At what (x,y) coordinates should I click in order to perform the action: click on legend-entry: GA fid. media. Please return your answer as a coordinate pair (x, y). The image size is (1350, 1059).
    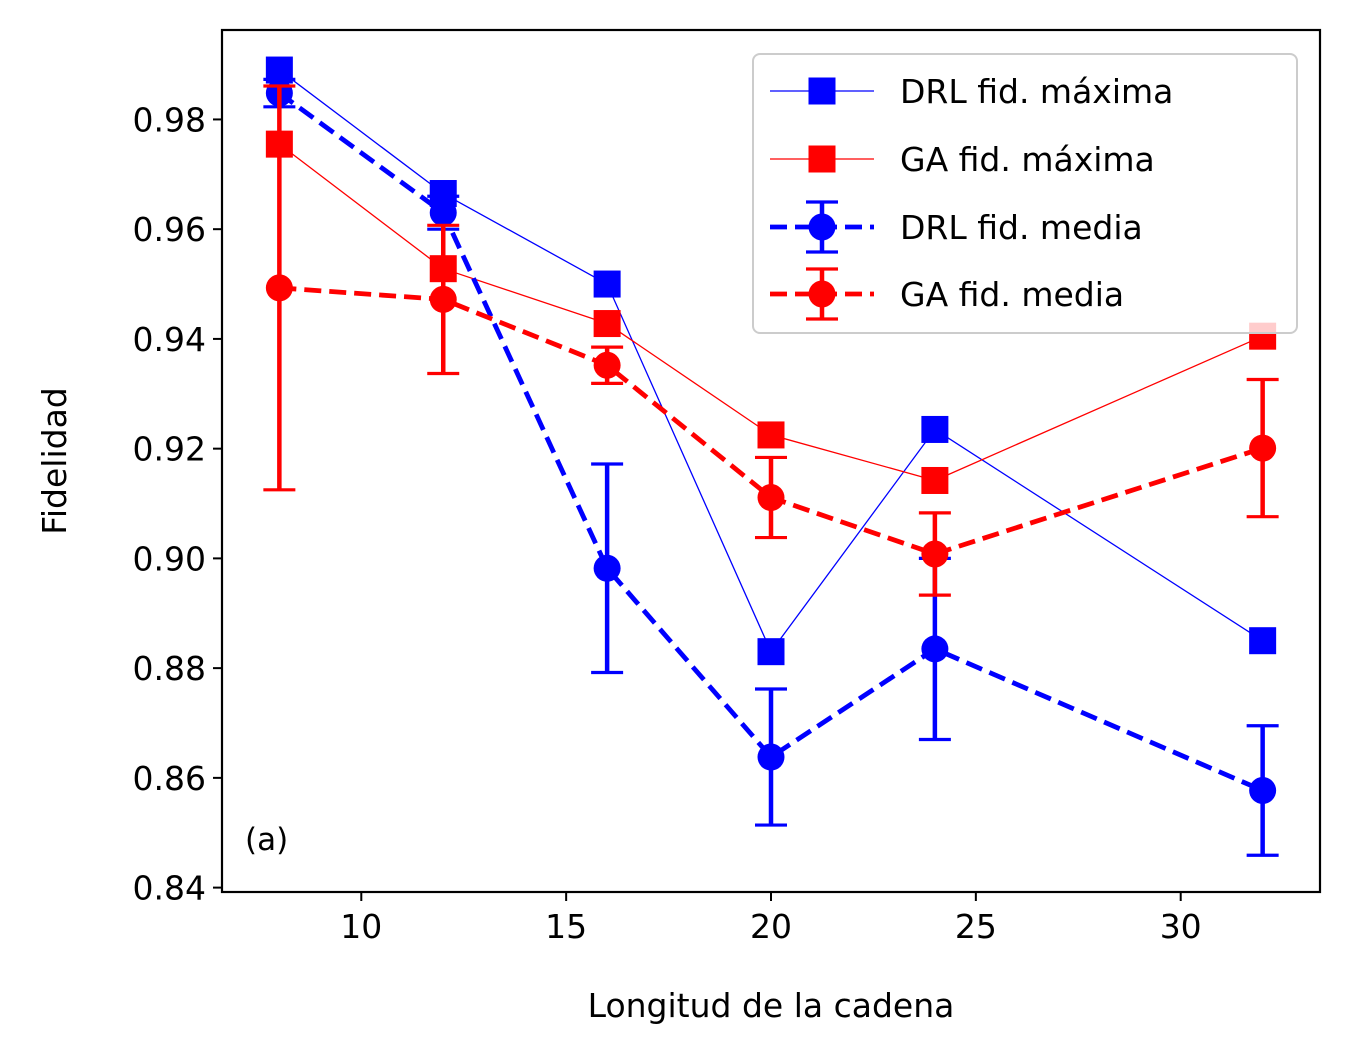
    Looking at the image, I should click on (947, 294).